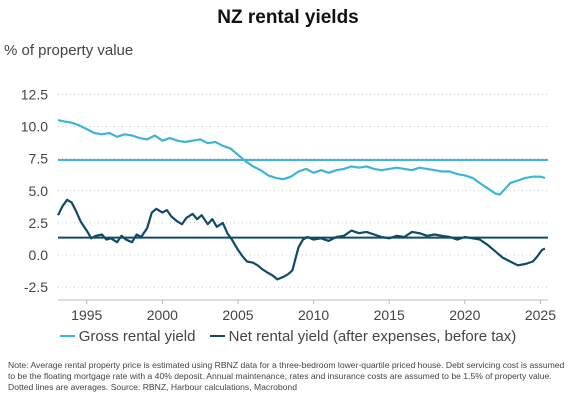  What do you see at coordinates (303, 301) in the screenshot?
I see `x-axis` at bounding box center [303, 301].